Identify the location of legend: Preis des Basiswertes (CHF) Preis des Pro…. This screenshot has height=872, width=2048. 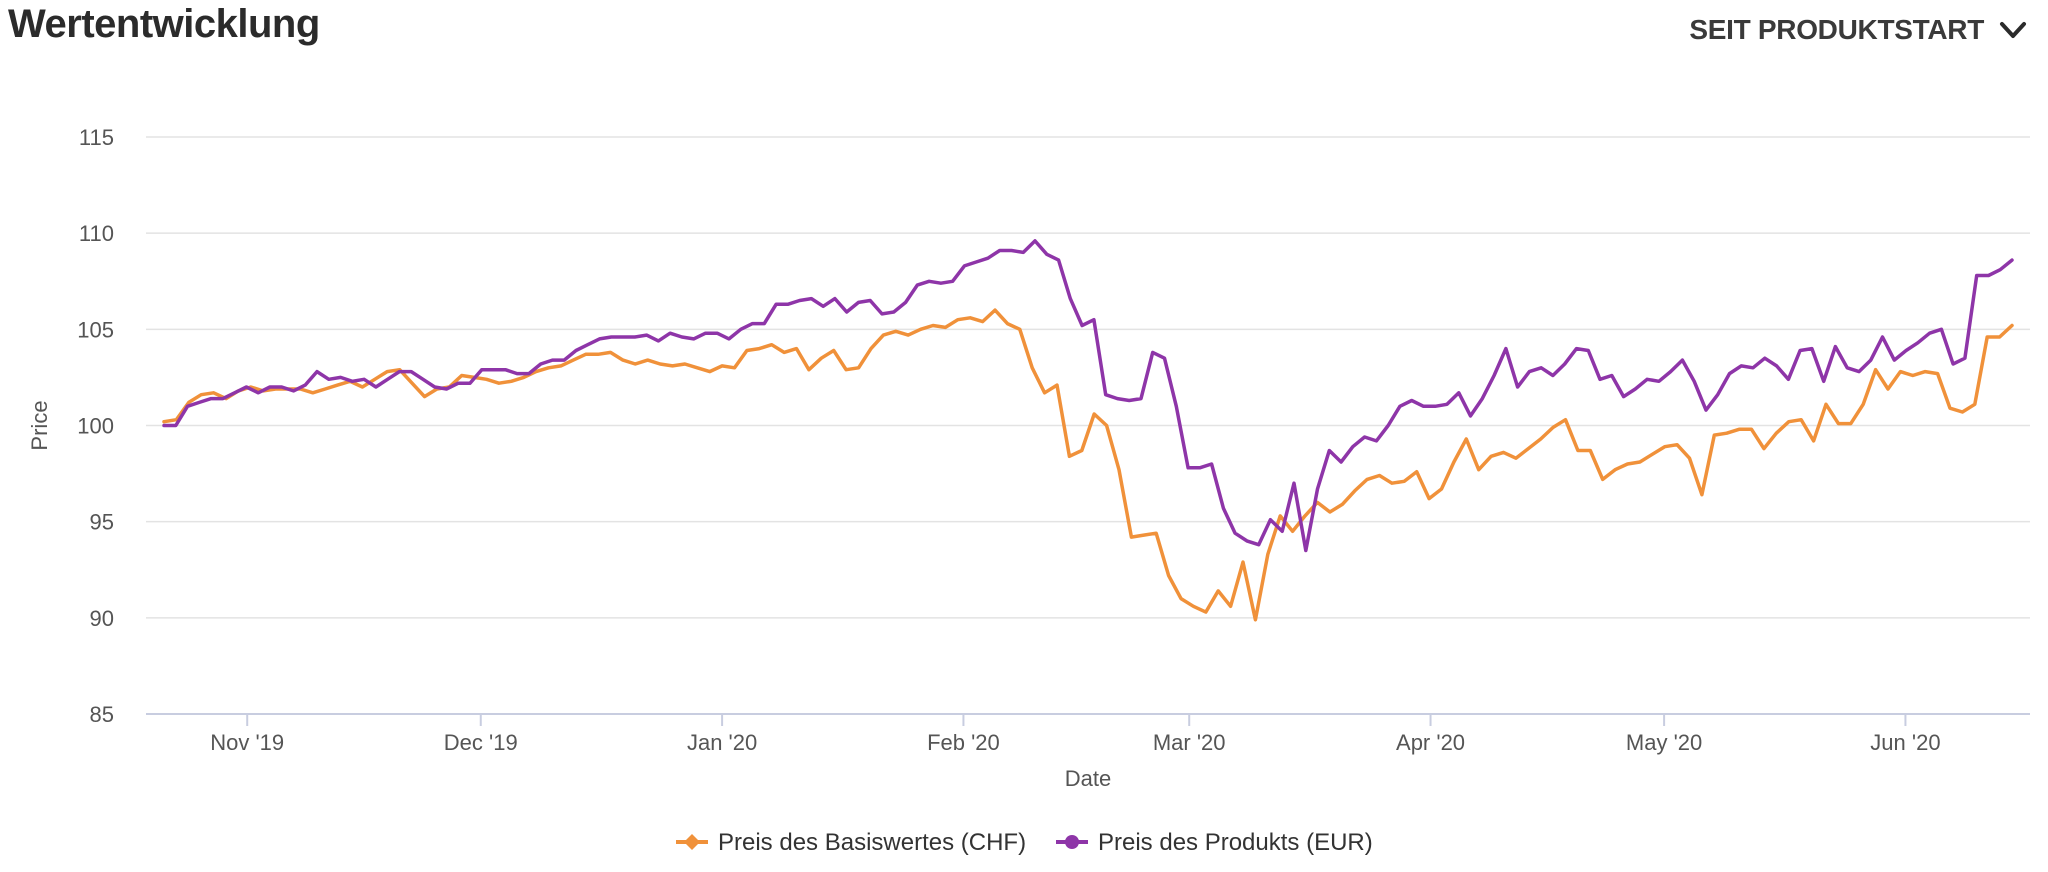
(1024, 842).